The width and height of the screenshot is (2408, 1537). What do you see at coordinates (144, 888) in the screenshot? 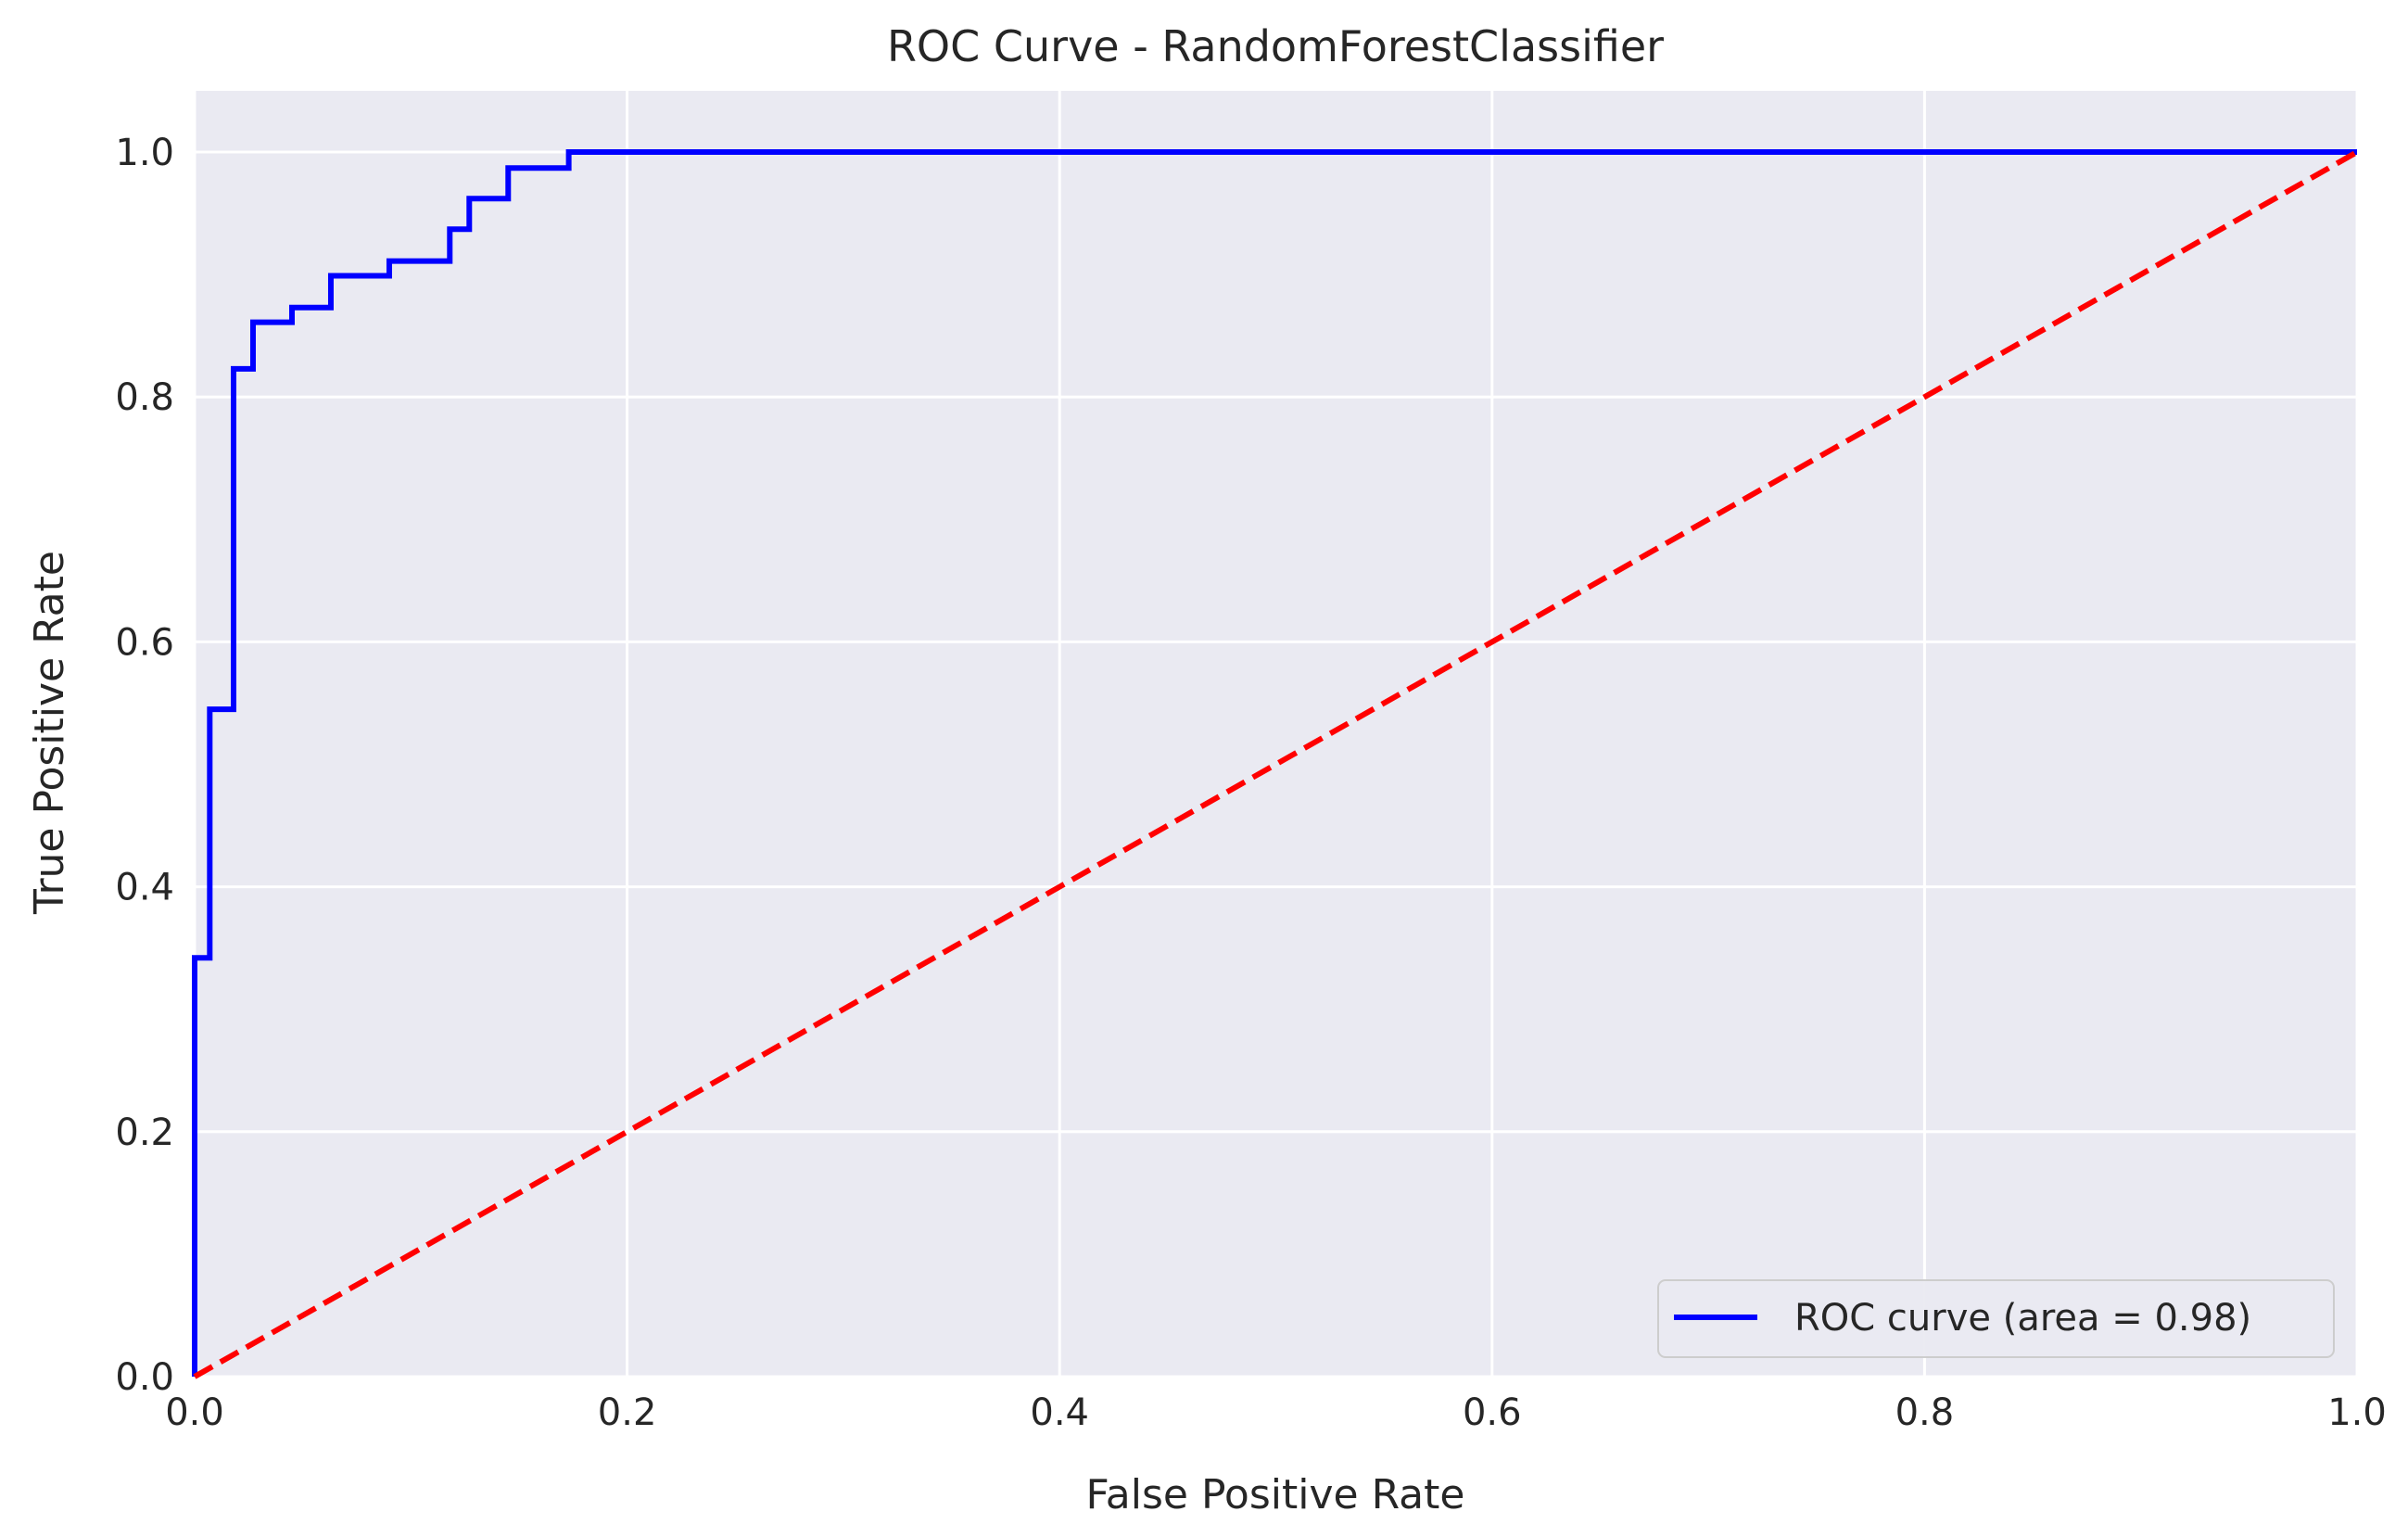
I see `y-tick-label: 0.4` at bounding box center [144, 888].